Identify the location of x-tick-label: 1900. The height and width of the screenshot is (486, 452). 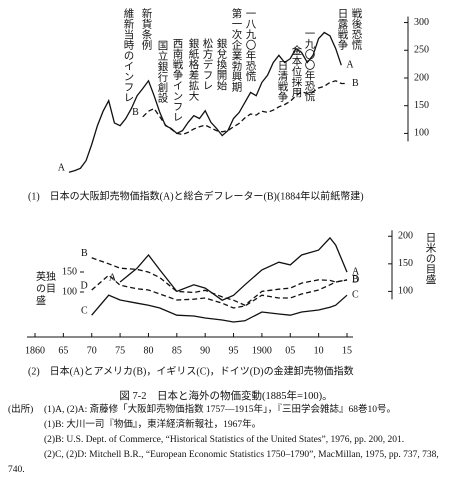
(262, 350).